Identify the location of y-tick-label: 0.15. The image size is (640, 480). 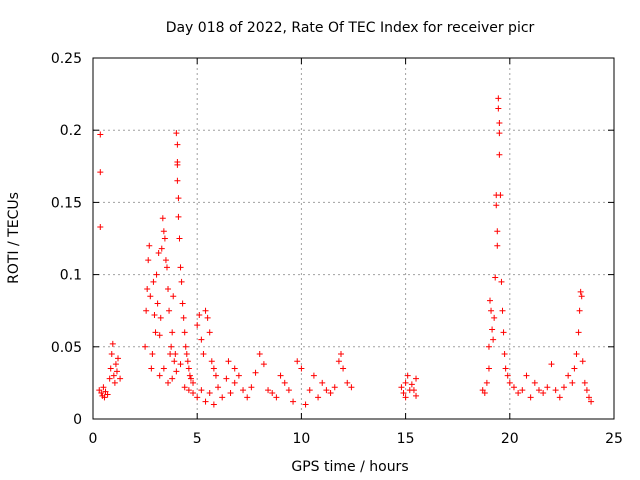
(66, 203).